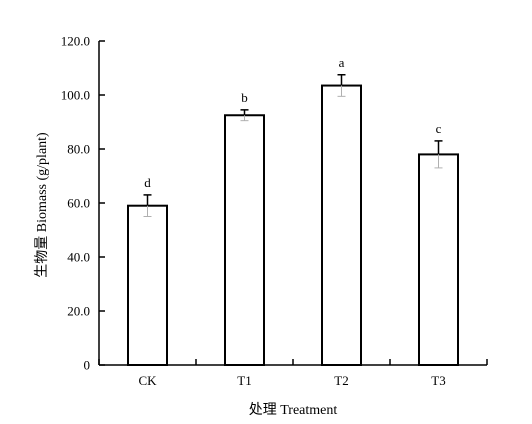 The width and height of the screenshot is (532, 424). Describe the element at coordinates (342, 62) in the screenshot. I see `significance-label-t2: a` at that location.